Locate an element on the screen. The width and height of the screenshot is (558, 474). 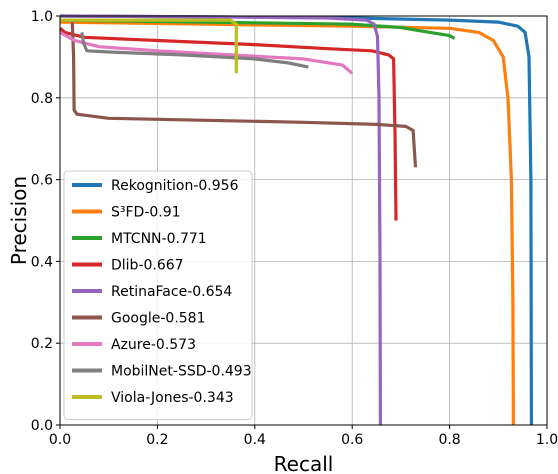
y-tick-label: 0.6 is located at coordinates (42, 181).